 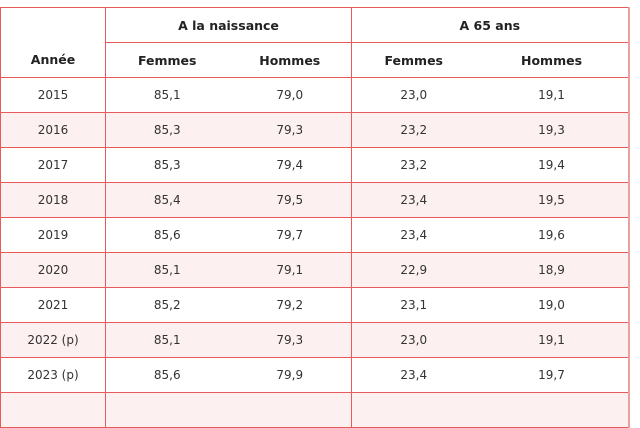 I want to click on table-row: 2022 (p) 85,1 79,3 23,0 19,1, so click(x=315, y=340).